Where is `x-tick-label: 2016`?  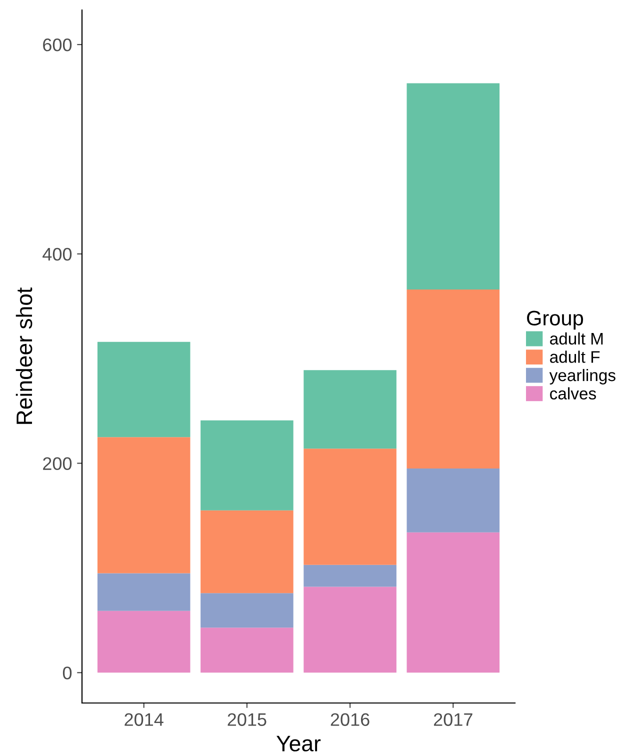
x-tick-label: 2016 is located at coordinates (350, 719).